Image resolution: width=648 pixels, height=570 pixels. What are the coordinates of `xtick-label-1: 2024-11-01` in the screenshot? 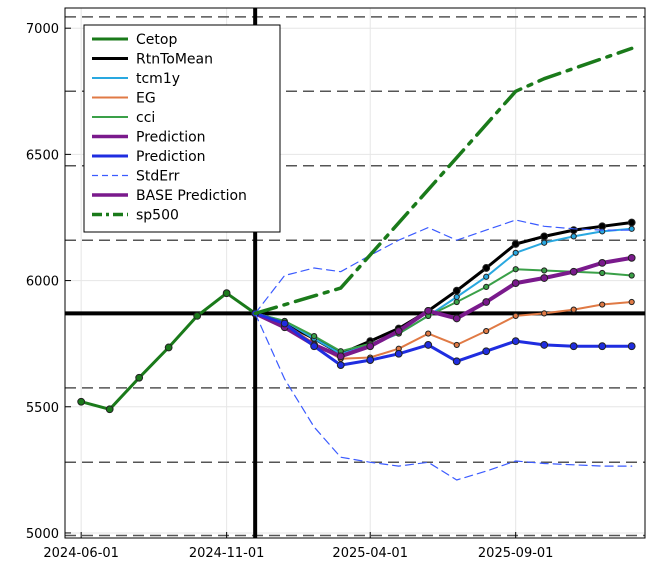 It's located at (227, 553).